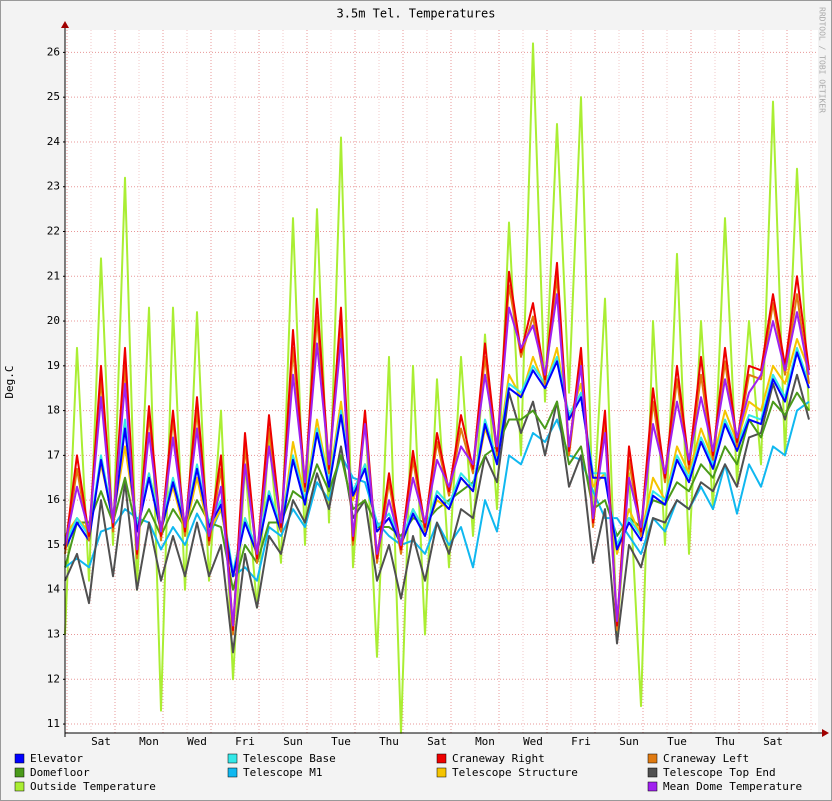 This screenshot has height=801, width=832. I want to click on y-tick-label: 26, so click(53, 51).